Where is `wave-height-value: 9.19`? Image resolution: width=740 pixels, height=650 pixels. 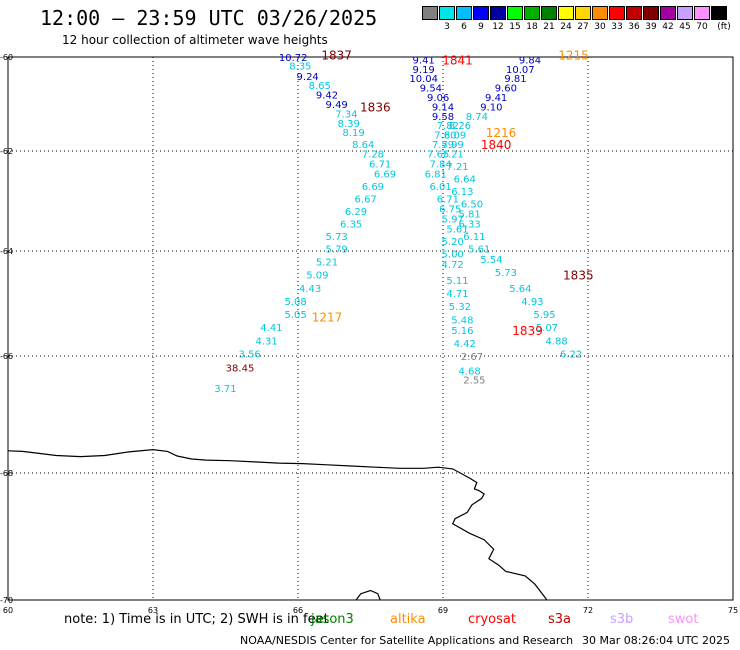
wave-height-value: 9.19 is located at coordinates (424, 70).